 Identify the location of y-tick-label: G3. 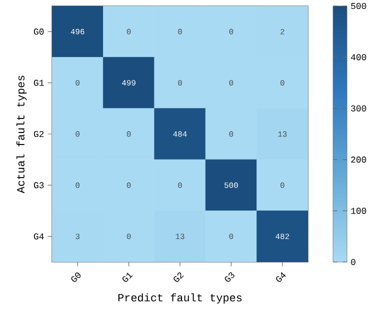
(39, 185).